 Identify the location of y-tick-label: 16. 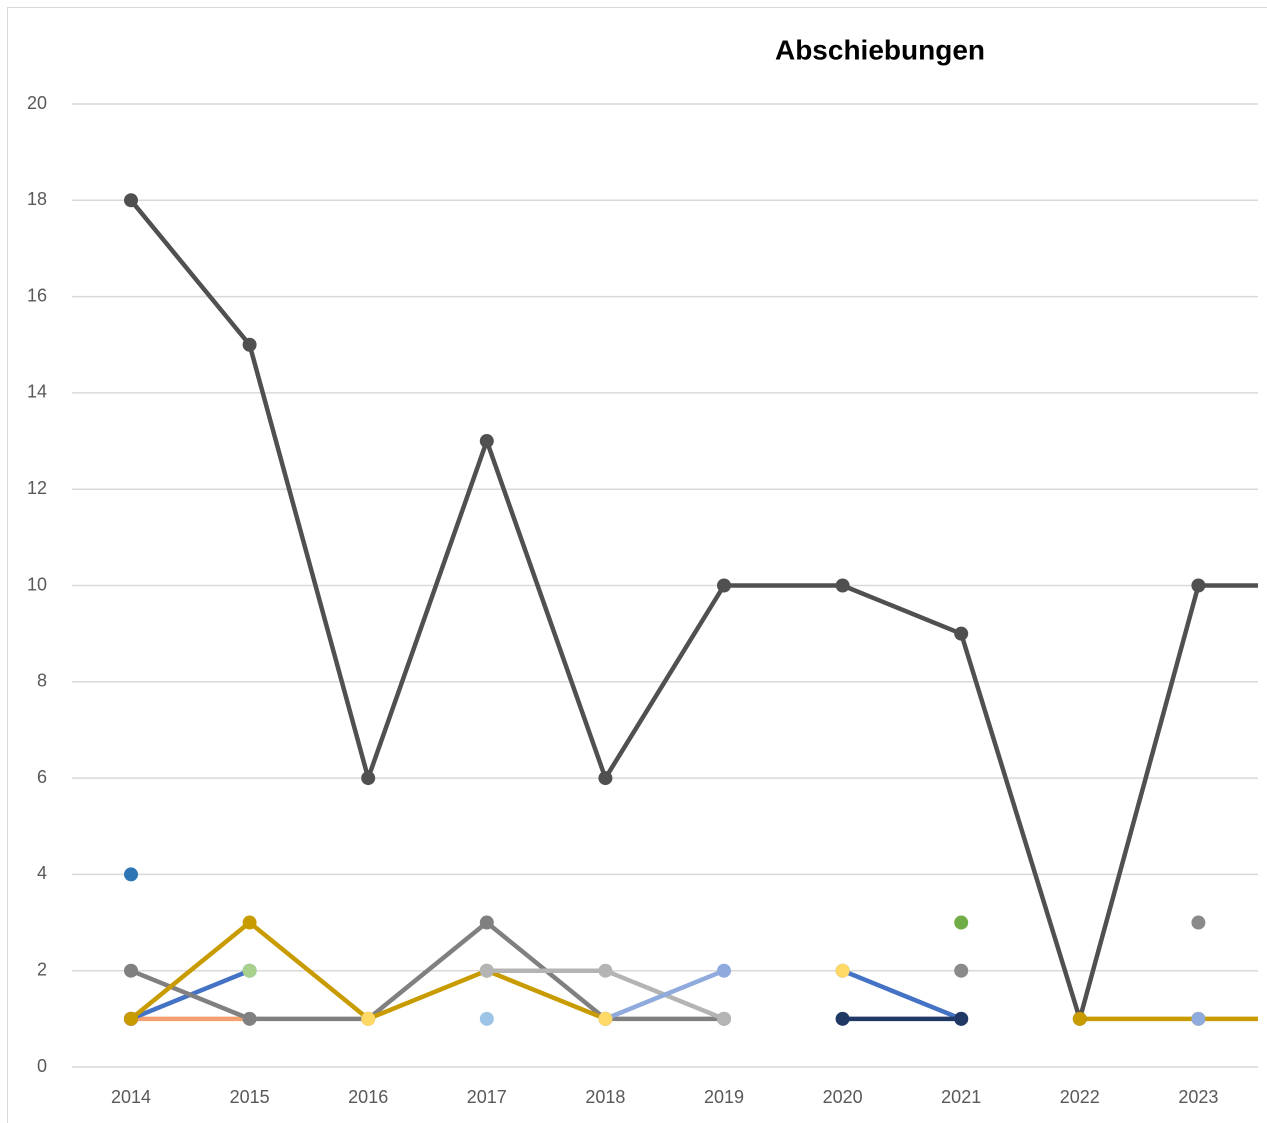
(37, 295).